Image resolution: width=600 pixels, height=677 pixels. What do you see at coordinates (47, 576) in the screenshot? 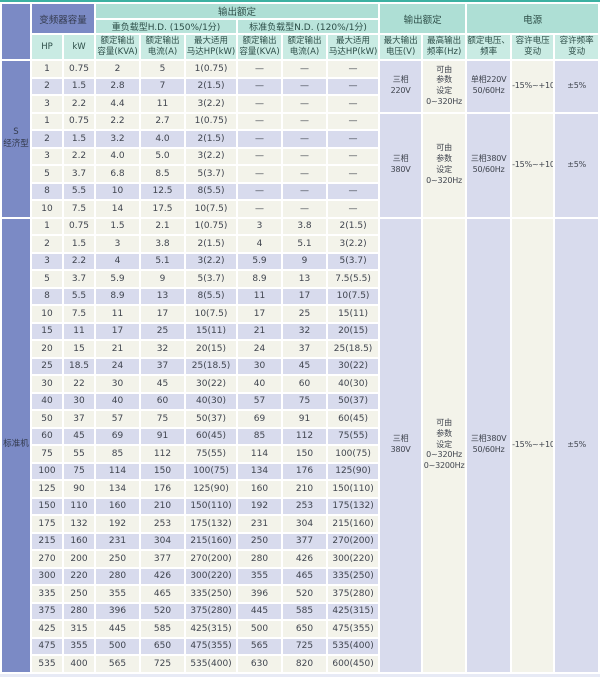
I see `data-cell: 300` at bounding box center [47, 576].